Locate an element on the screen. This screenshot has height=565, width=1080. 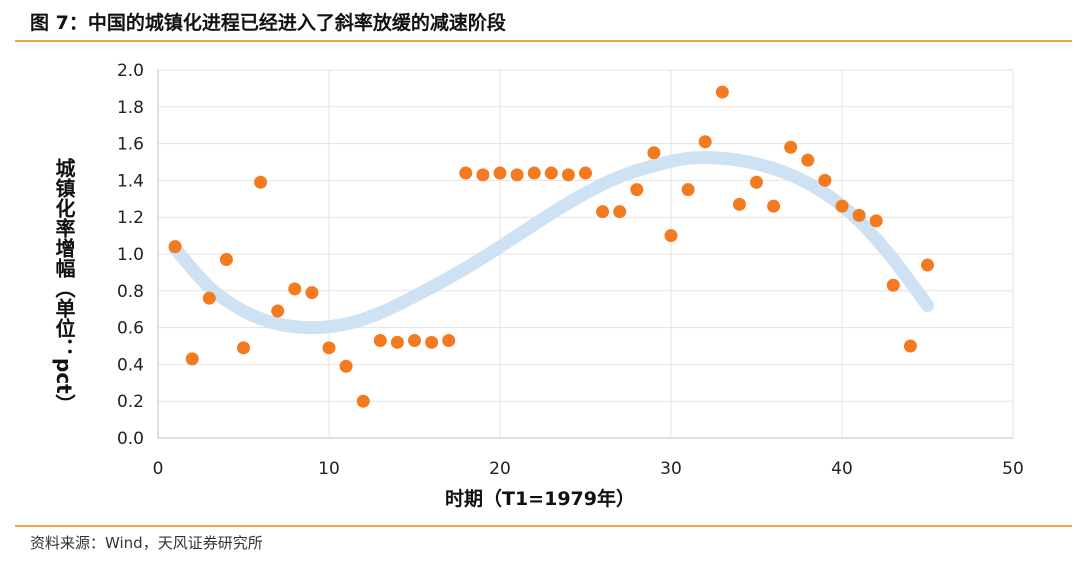
title-divider is located at coordinates (543, 41).